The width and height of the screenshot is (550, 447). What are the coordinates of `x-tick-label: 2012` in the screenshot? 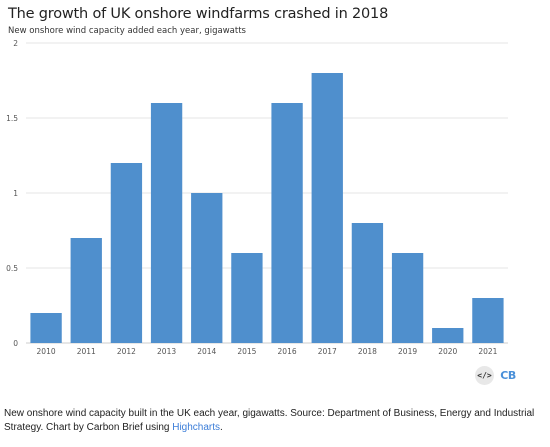 It's located at (126, 351).